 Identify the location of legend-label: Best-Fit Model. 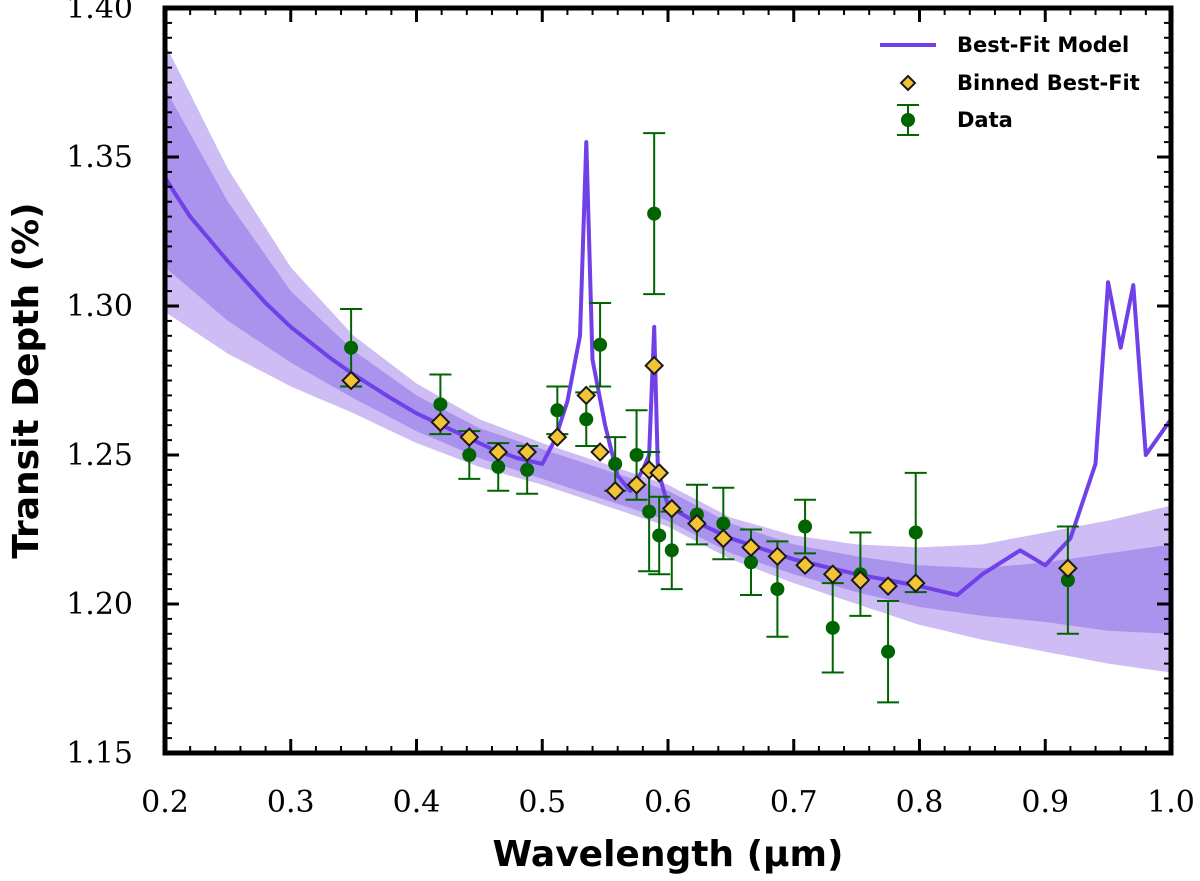
(1043, 45).